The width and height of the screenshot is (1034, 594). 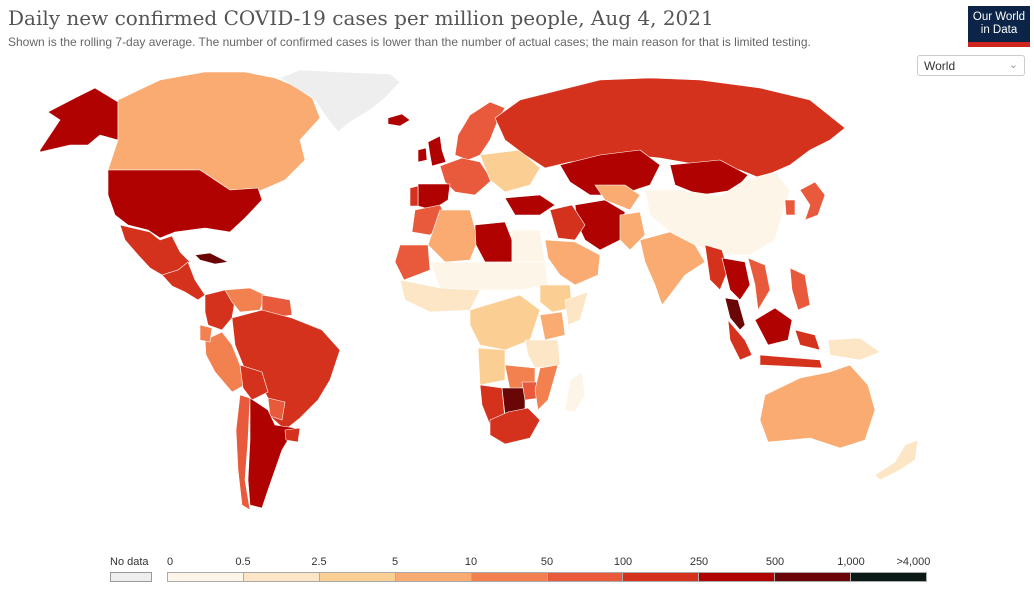 What do you see at coordinates (528, 246) in the screenshot?
I see `country-egypt` at bounding box center [528, 246].